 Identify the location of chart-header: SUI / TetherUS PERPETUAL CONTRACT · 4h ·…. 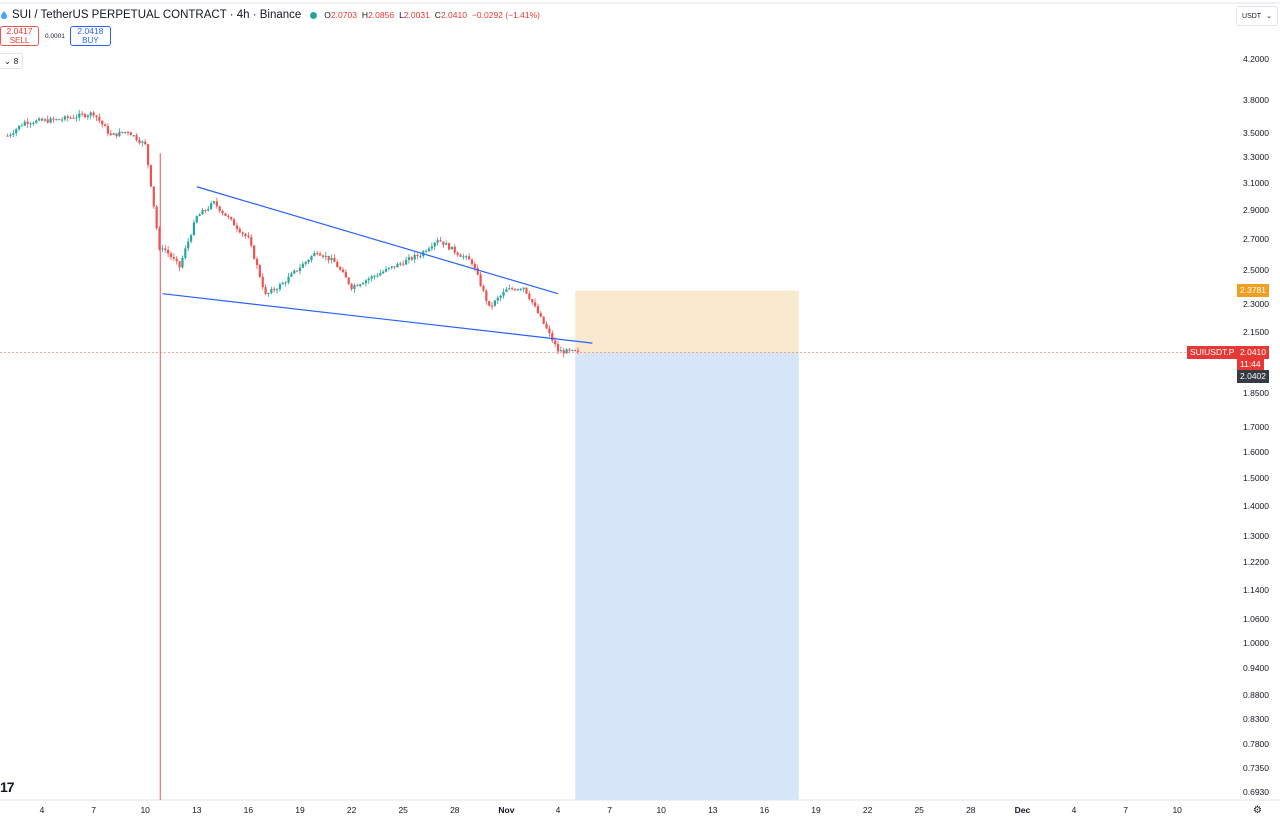
(272, 15).